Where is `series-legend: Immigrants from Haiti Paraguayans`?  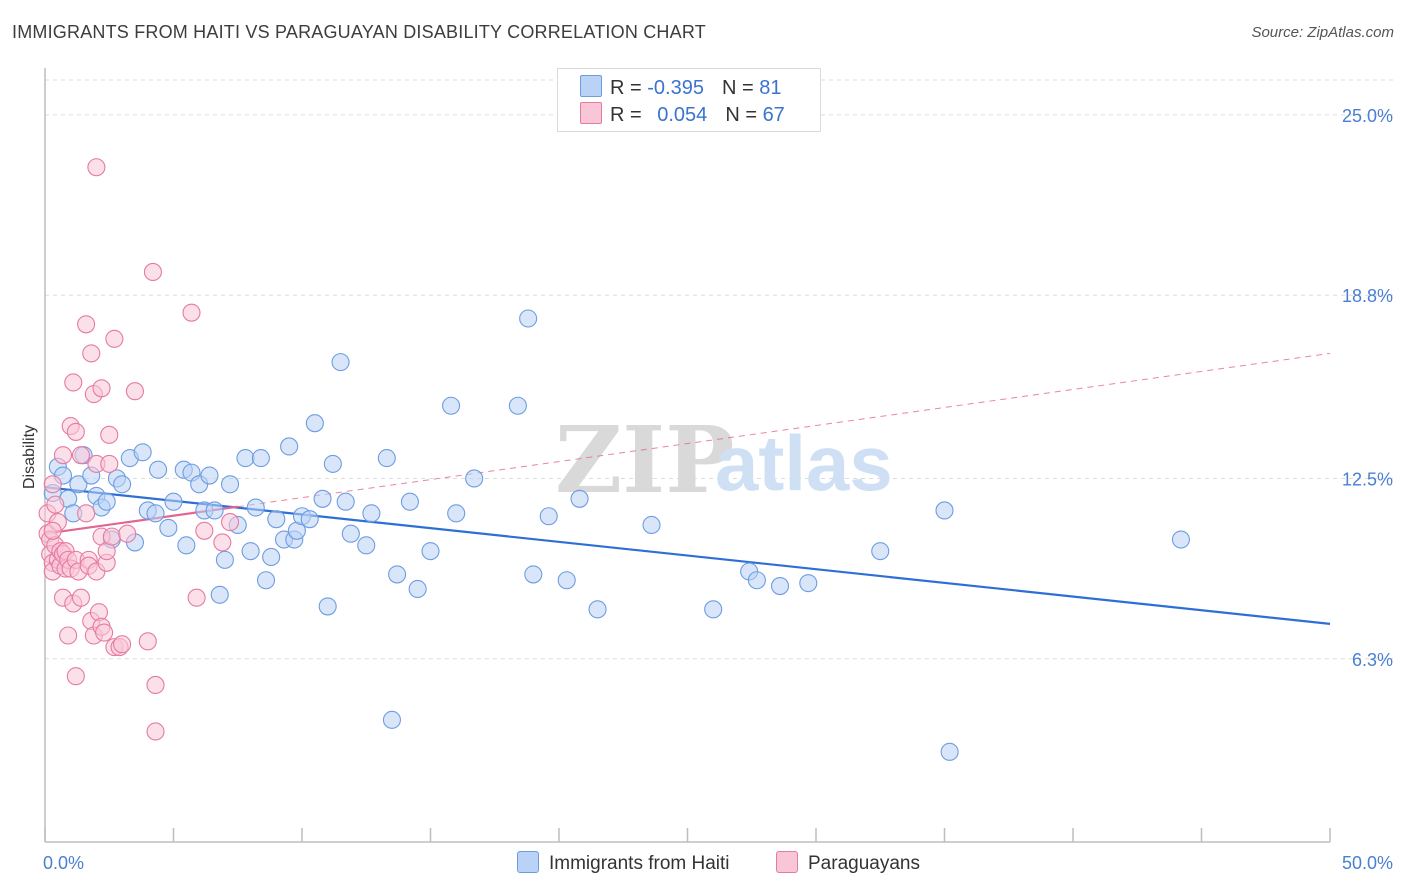
series-legend: Immigrants from Haiti Paraguayans is located at coordinates (703, 864).